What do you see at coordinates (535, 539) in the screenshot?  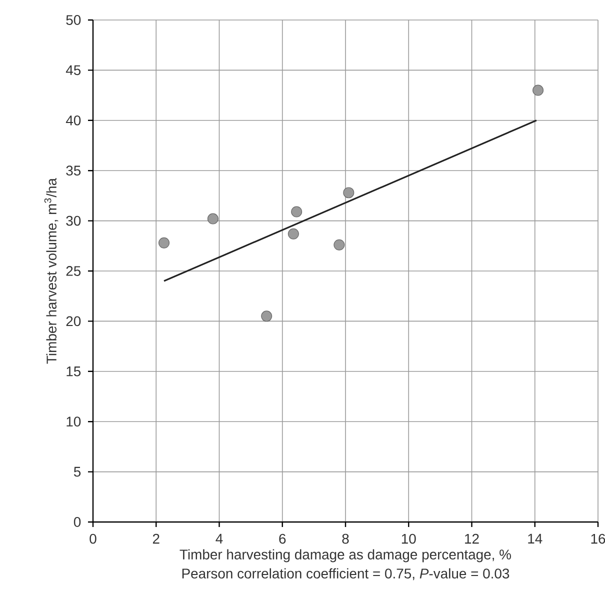 I see `x-tick-label: 14` at bounding box center [535, 539].